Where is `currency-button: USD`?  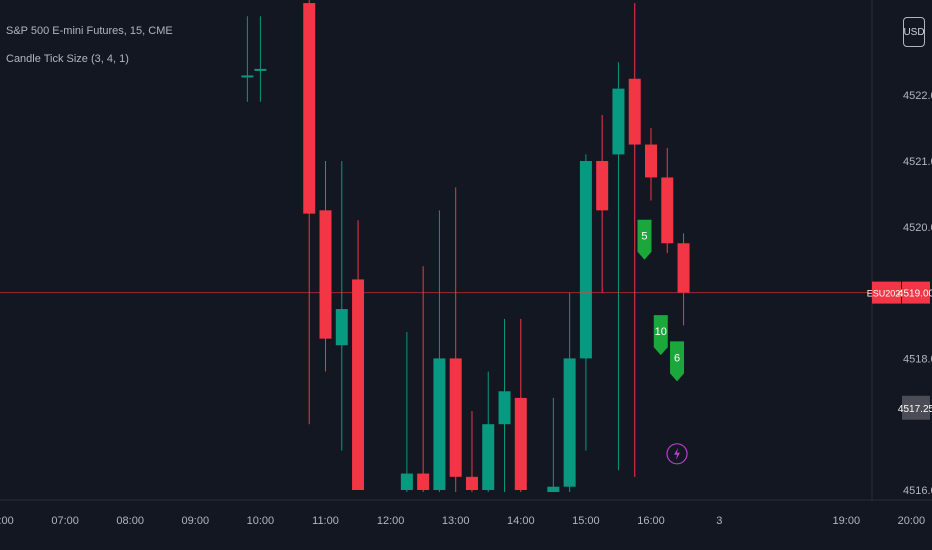 currency-button: USD is located at coordinates (914, 32).